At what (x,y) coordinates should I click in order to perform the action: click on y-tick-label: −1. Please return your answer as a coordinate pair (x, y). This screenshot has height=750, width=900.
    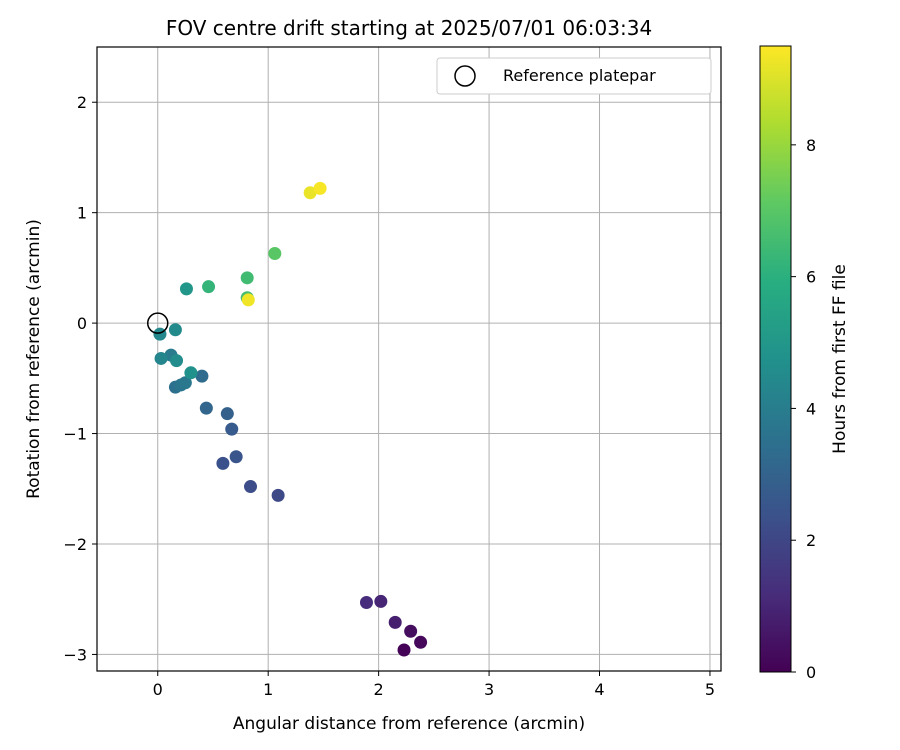
    Looking at the image, I should click on (75, 434).